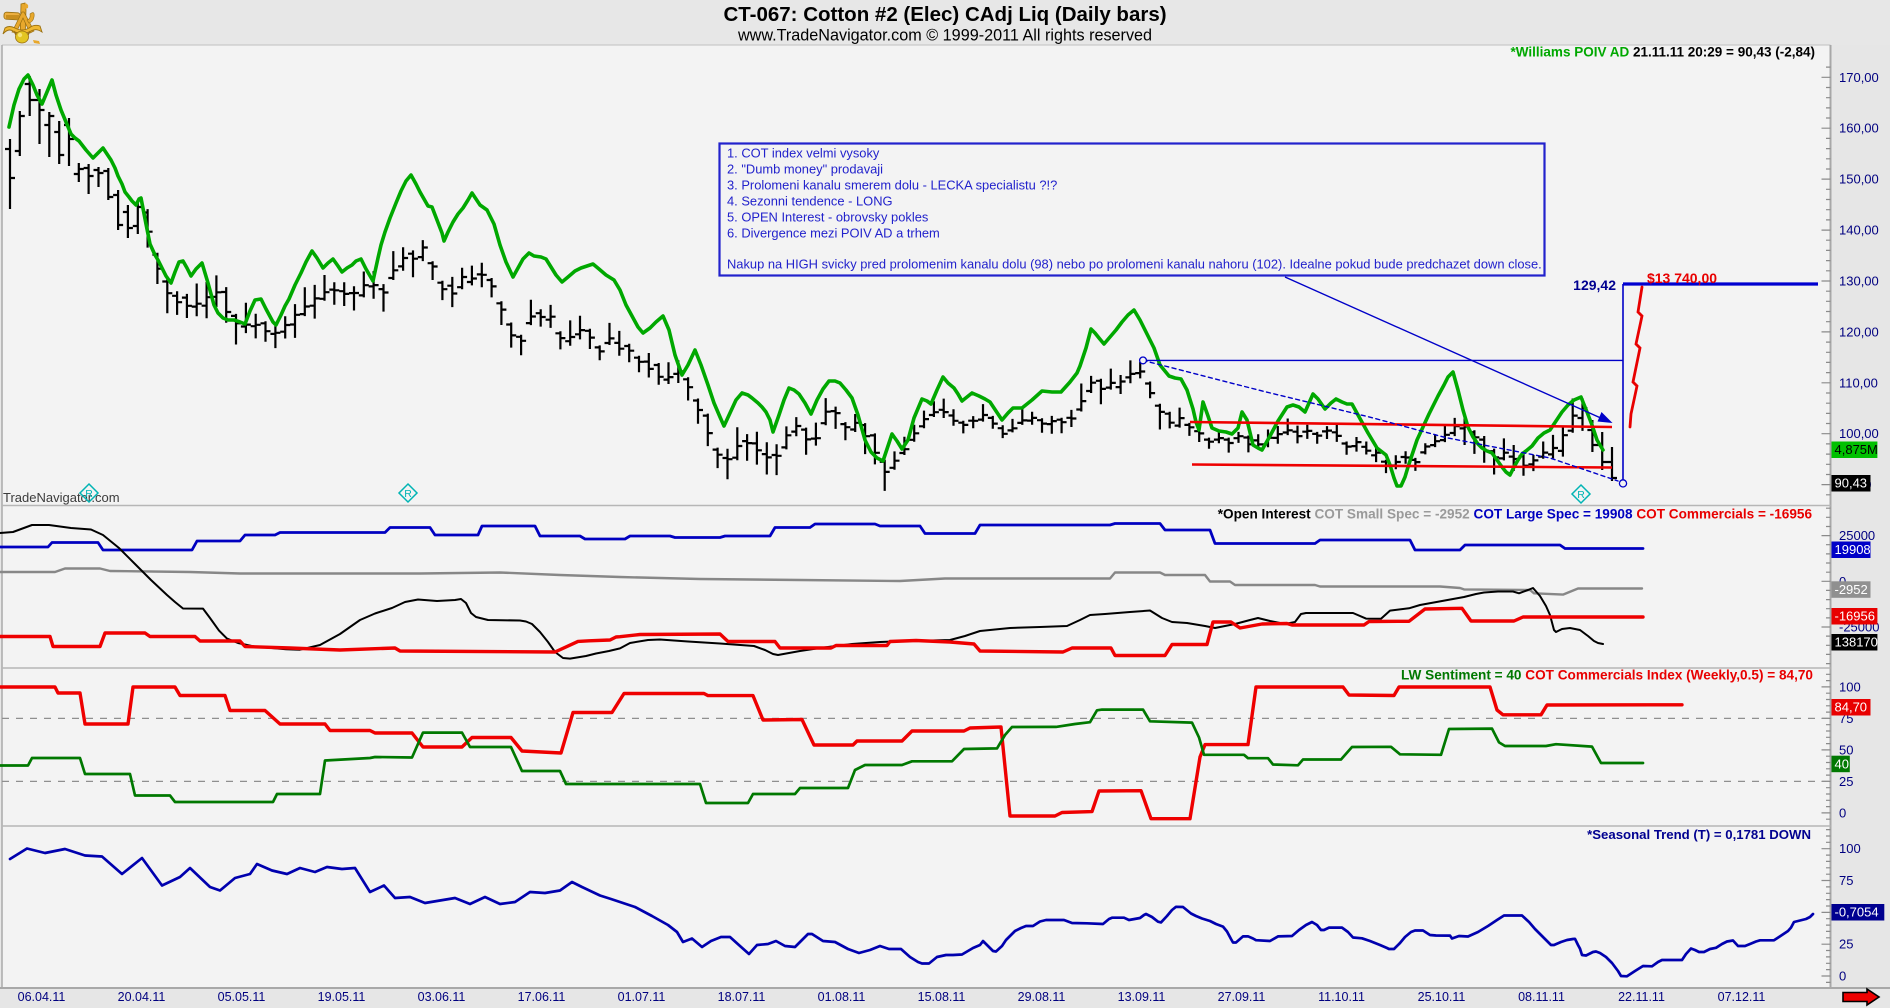 The image size is (1890, 1008). I want to click on svg-text: 20.04.11, so click(142, 997).